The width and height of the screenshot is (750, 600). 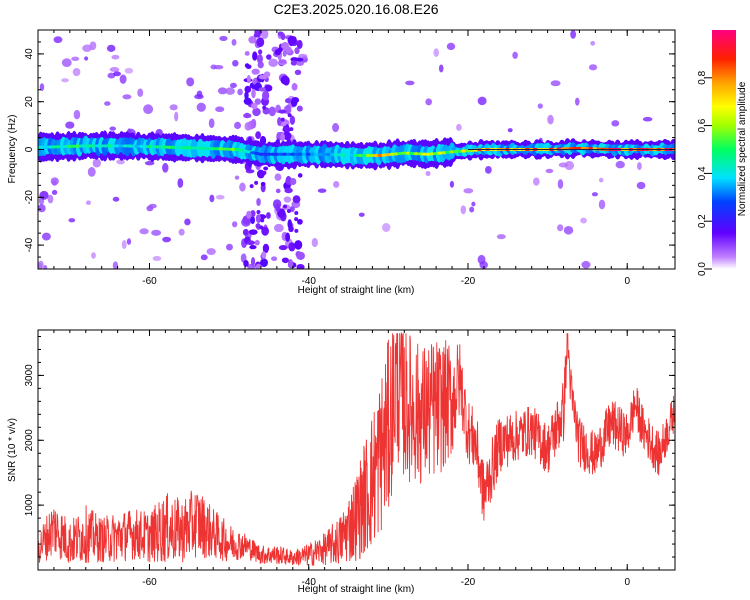 What do you see at coordinates (29, 54) in the screenshot?
I see `y-tick-label: 40` at bounding box center [29, 54].